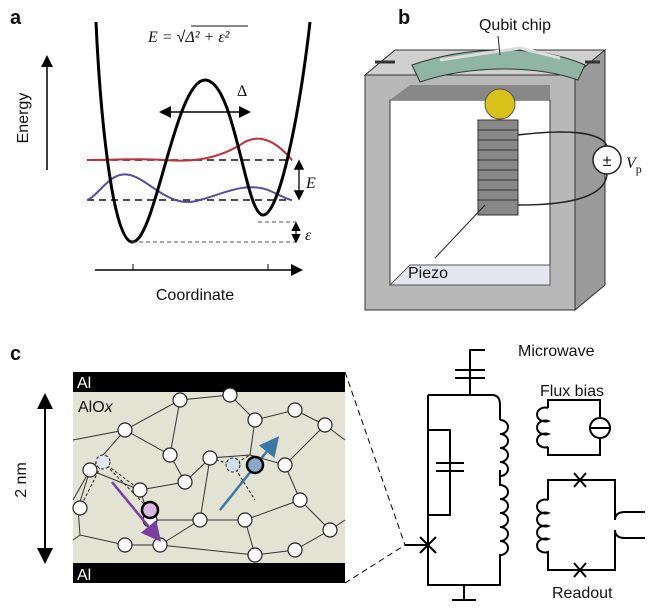  What do you see at coordinates (181, 37) in the screenshot?
I see `eq-root: √` at bounding box center [181, 37].